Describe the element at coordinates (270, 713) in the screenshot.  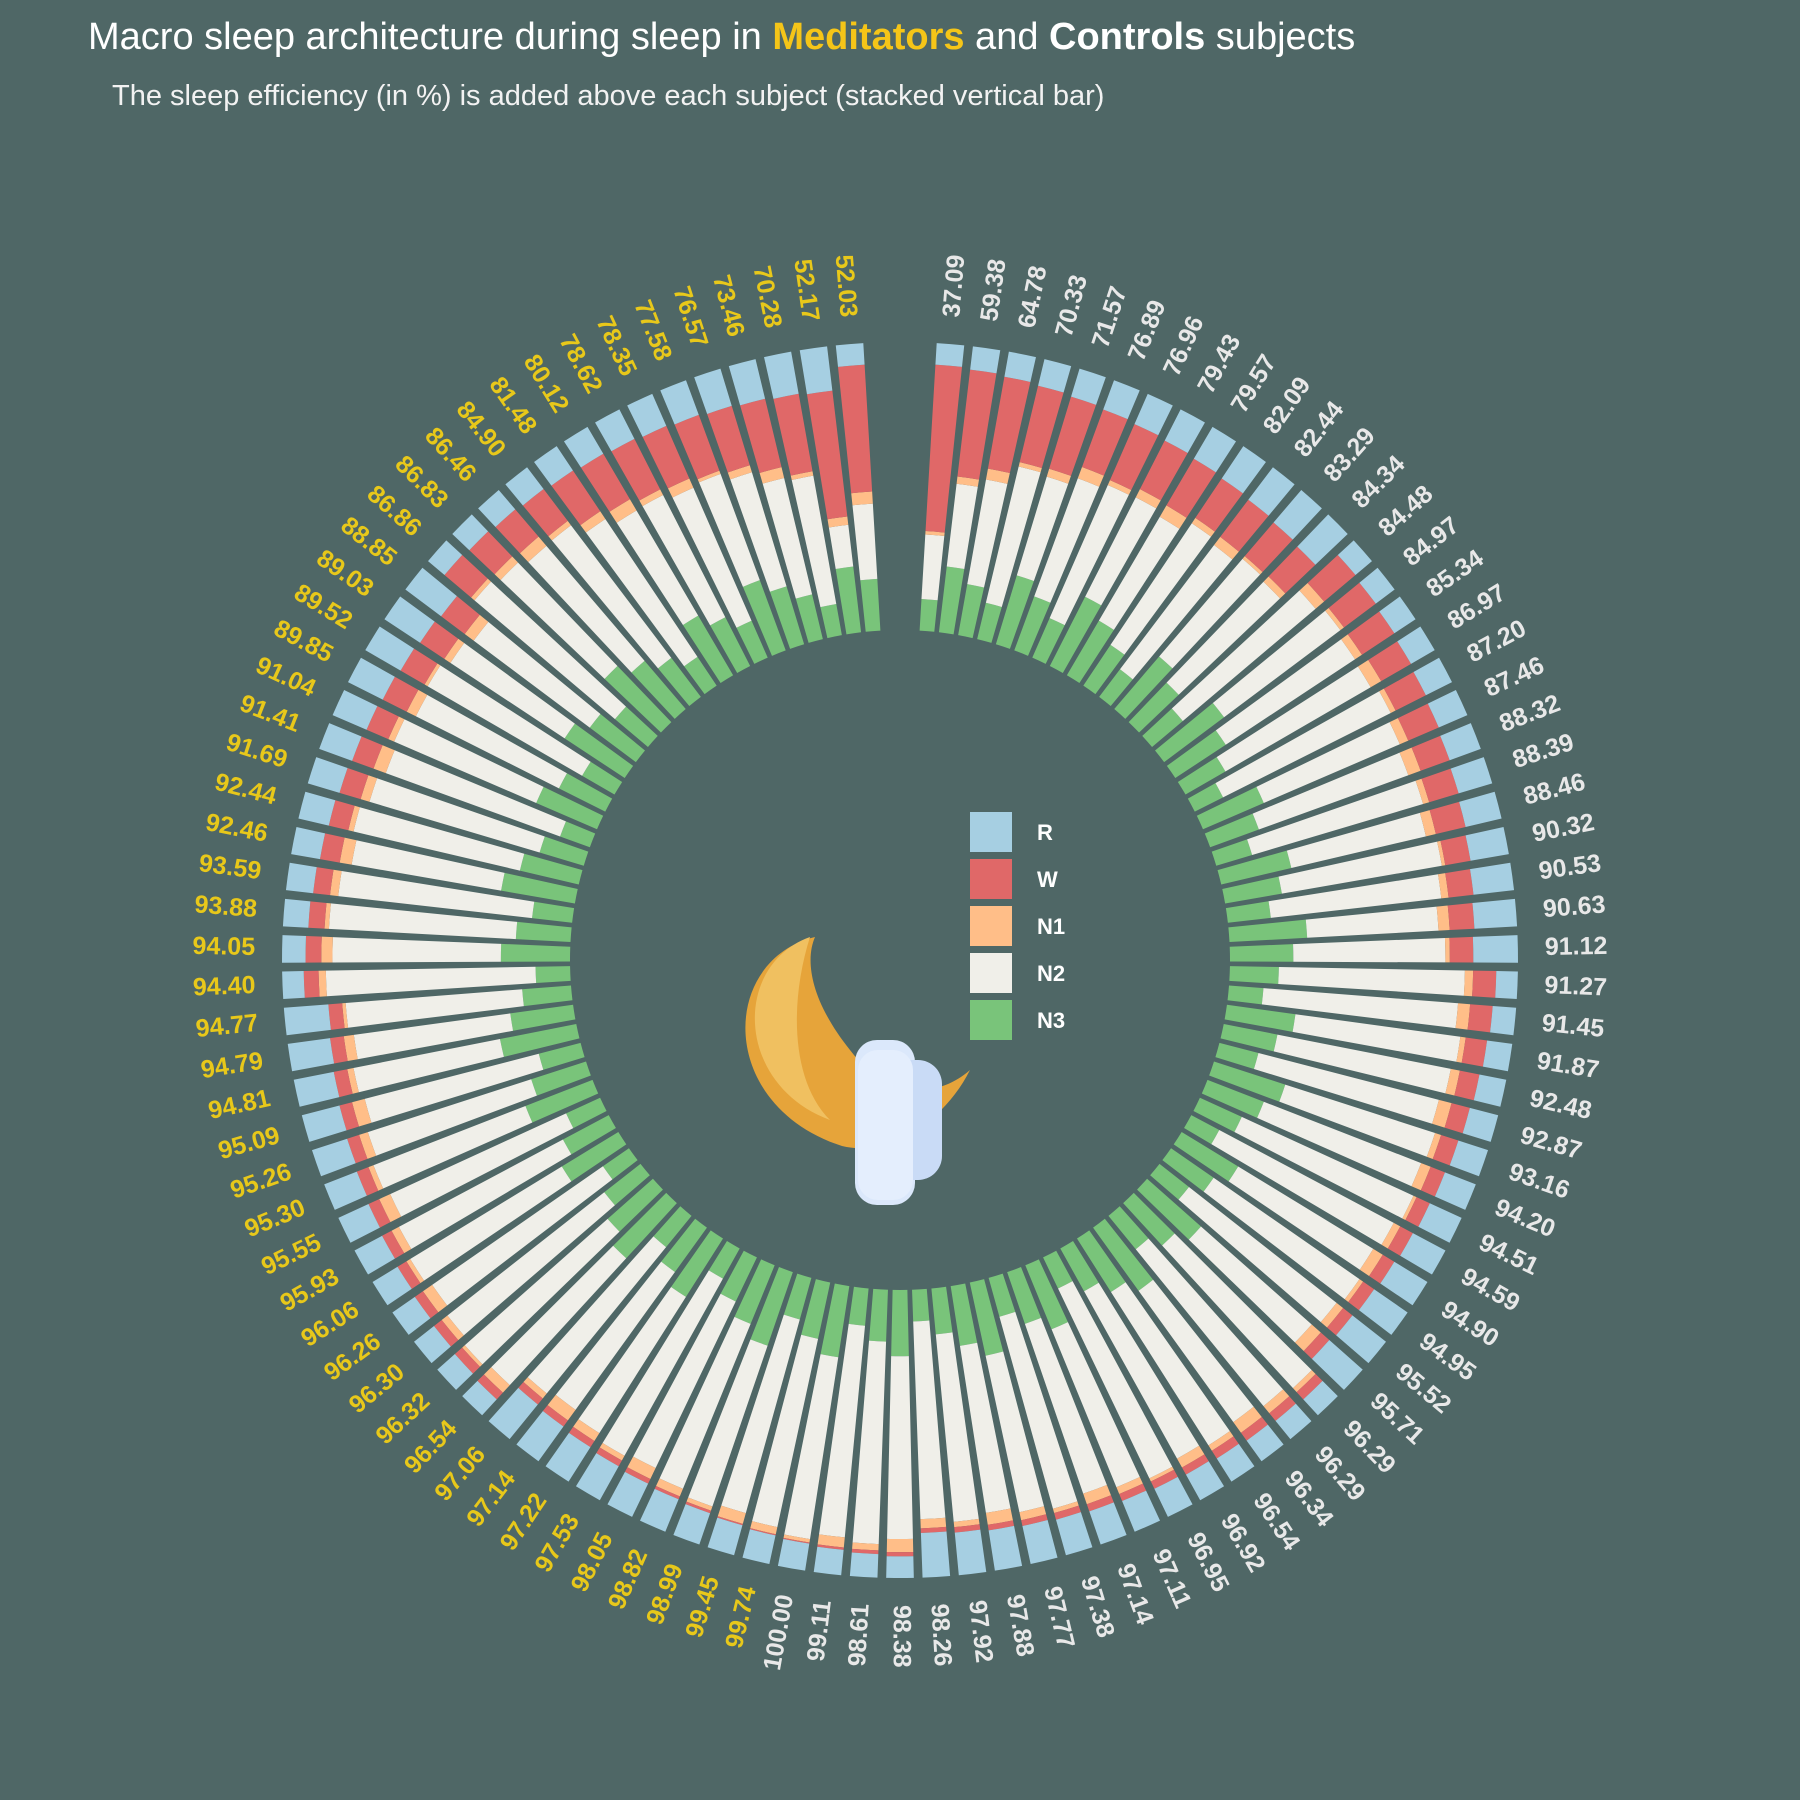
I see `meditators-efficiency-label: 91.41` at that location.